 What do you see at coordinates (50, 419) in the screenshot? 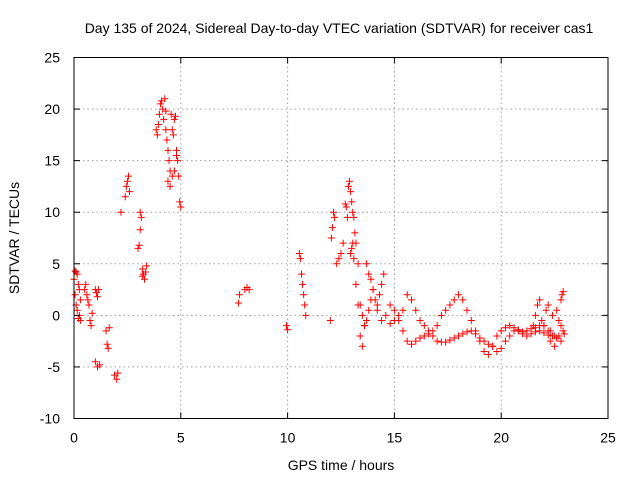
I see `y-tick-label: -10` at bounding box center [50, 419].